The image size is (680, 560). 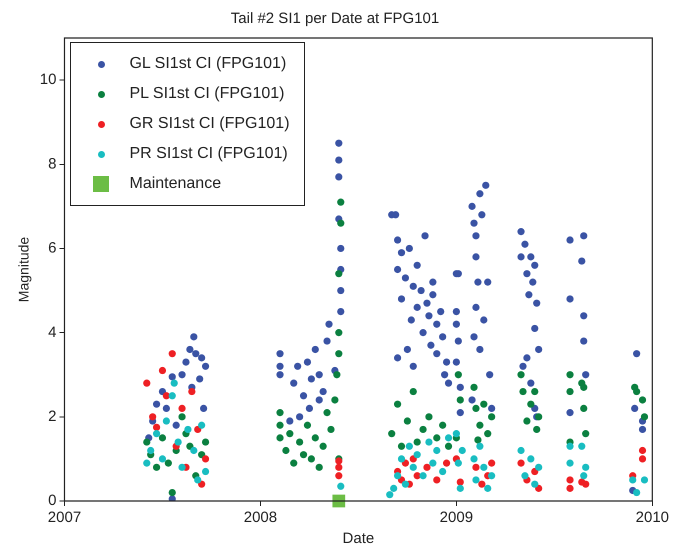 I want to click on chart-title: Tail #2 SI1 per Date at FPG101, so click(x=335, y=19).